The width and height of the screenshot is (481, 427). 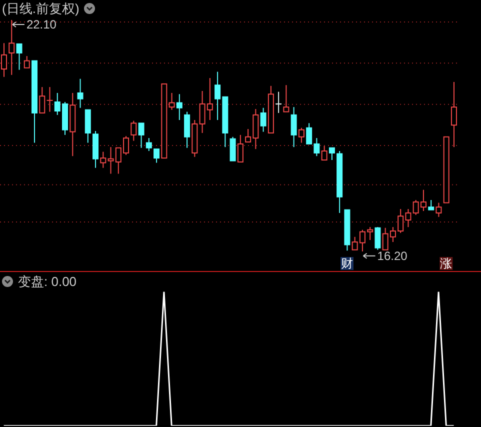 What do you see at coordinates (41, 25) in the screenshot?
I see `annotation: 22.10` at bounding box center [41, 25].